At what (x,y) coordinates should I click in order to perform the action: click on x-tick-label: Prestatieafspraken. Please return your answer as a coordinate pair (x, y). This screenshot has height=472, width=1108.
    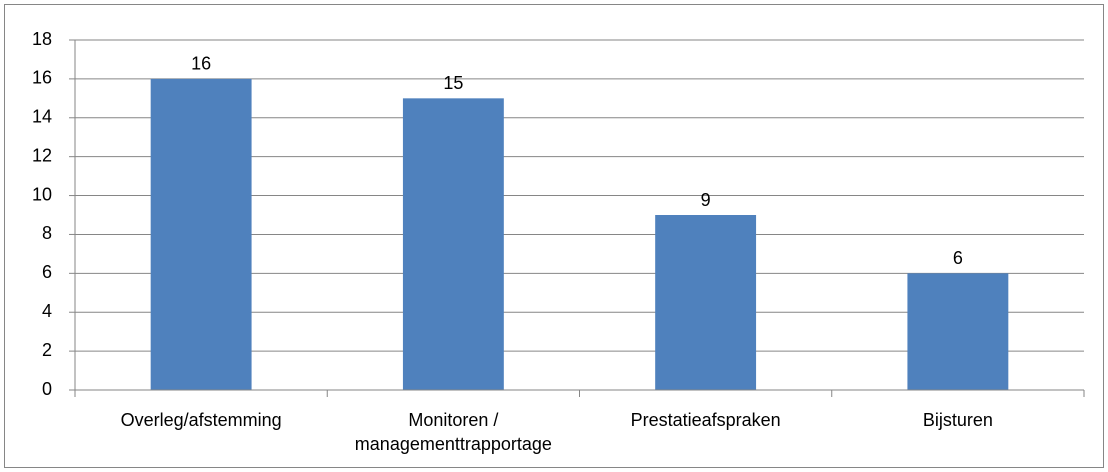
    Looking at the image, I should click on (705, 420).